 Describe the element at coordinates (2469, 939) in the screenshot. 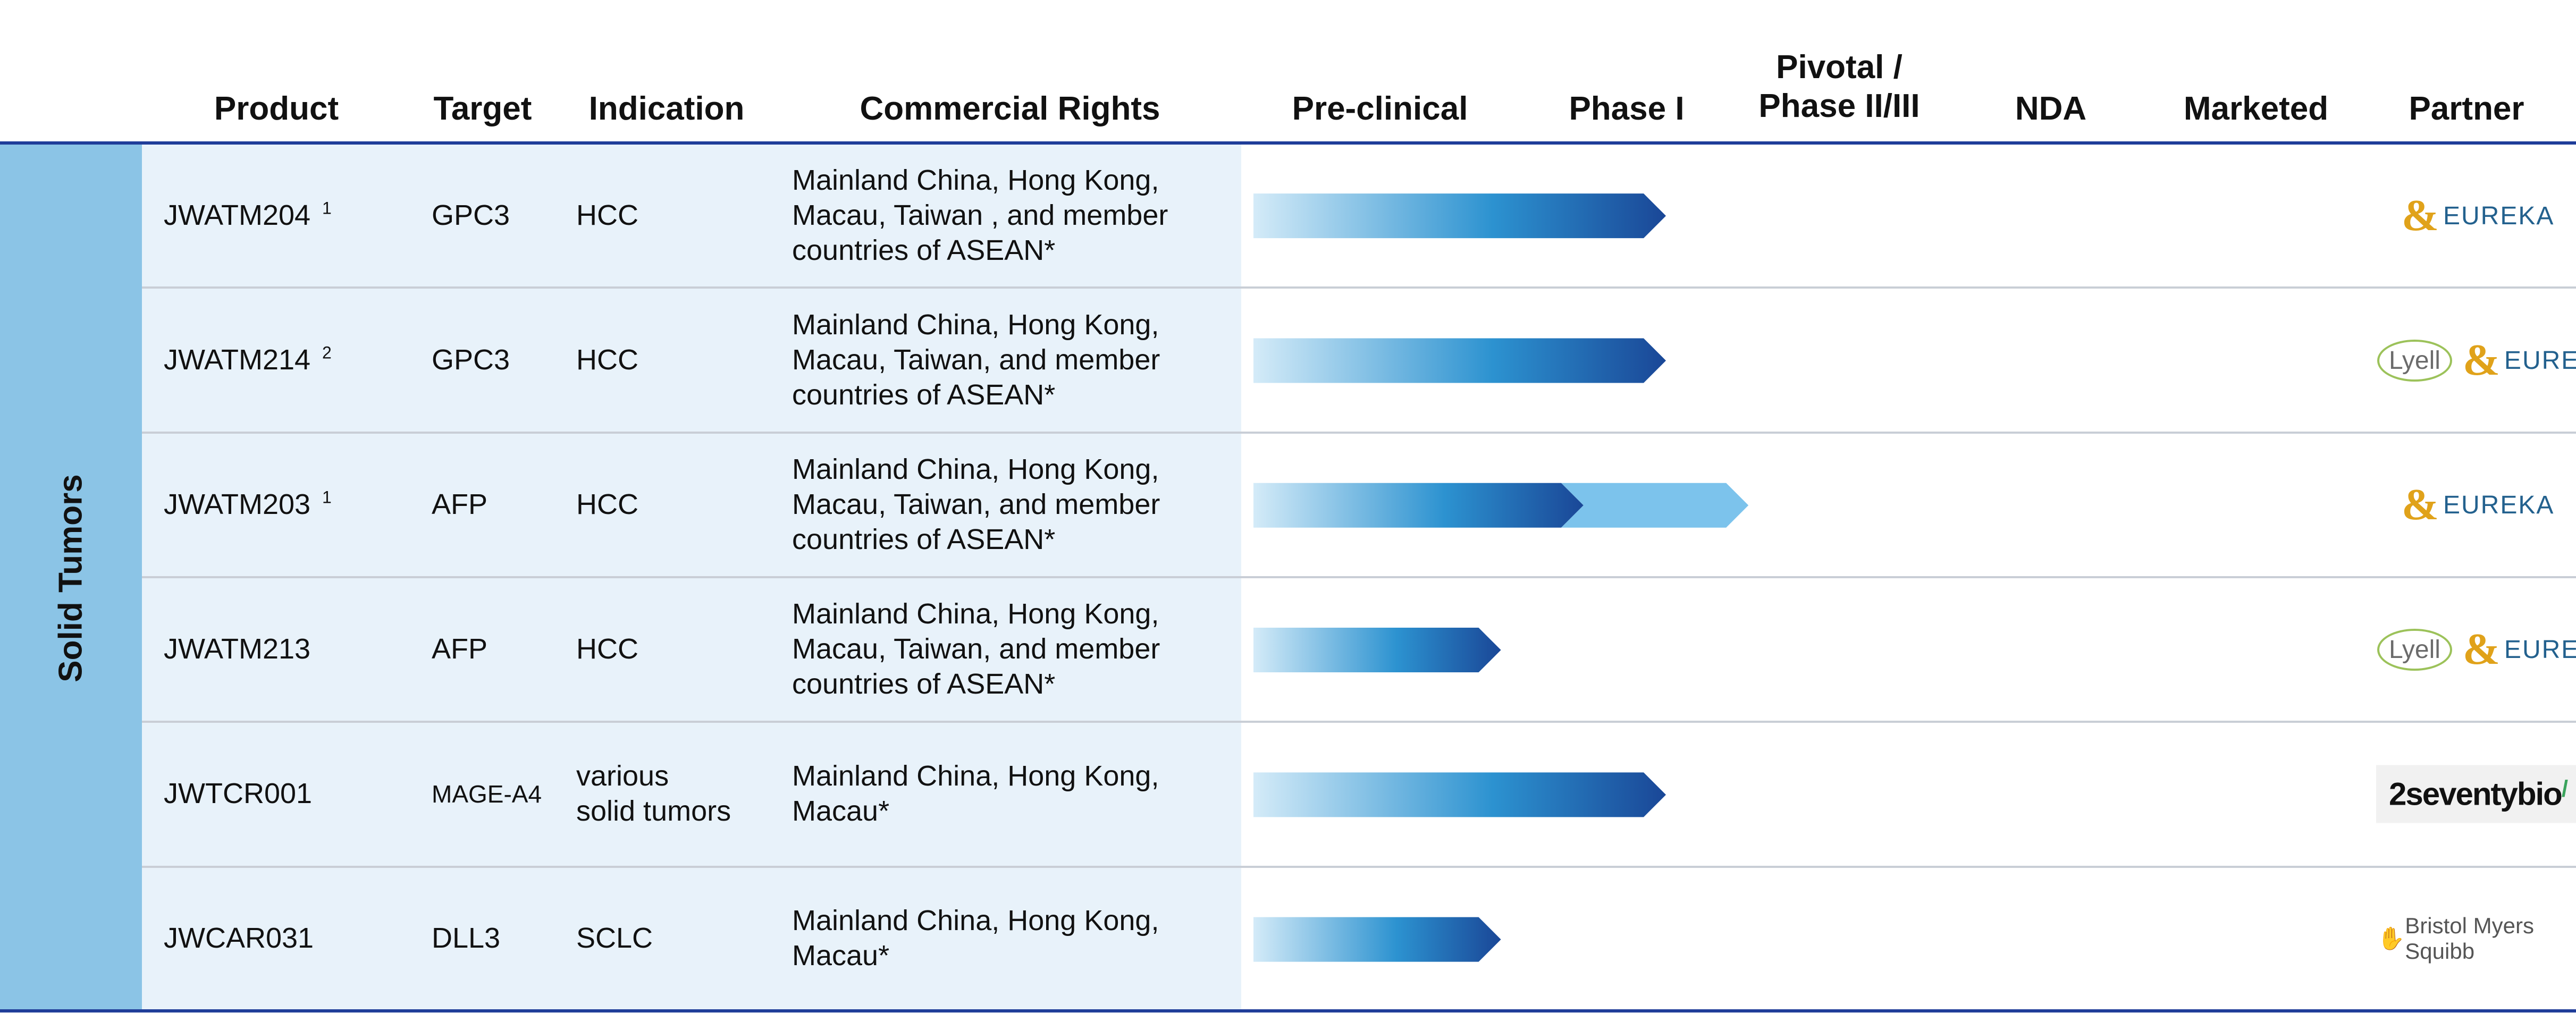

I see `bms-logo-text: Bristol Myers Squibb` at that location.